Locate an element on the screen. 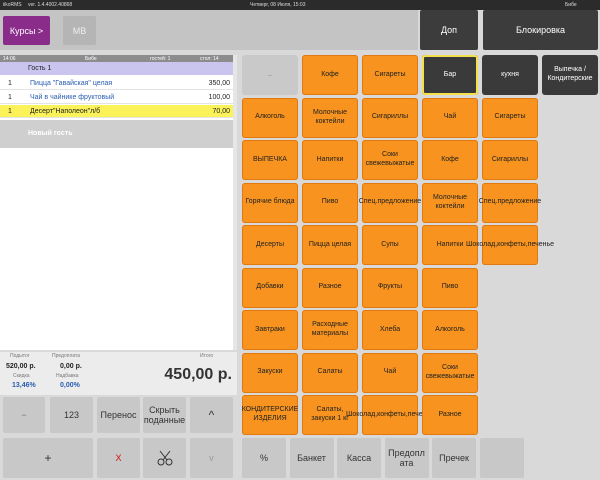 Image resolution: width=600 pixels, height=480 pixels. menu-tile: Расходные материалы is located at coordinates (330, 330).